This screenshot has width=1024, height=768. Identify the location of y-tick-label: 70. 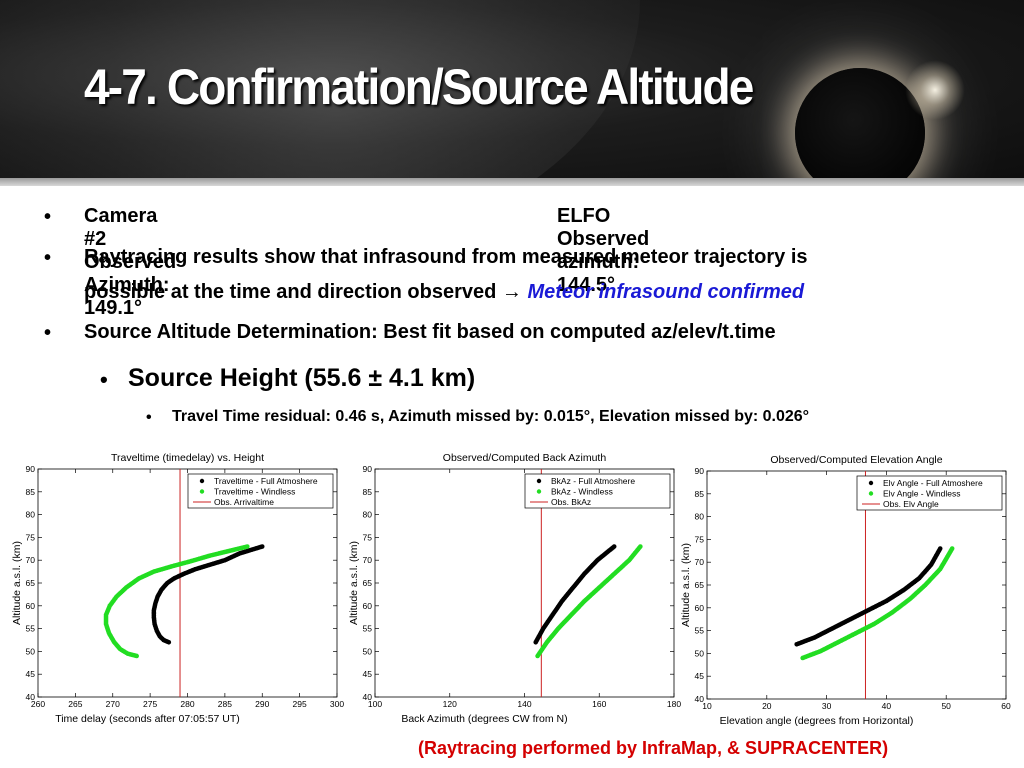
(368, 560).